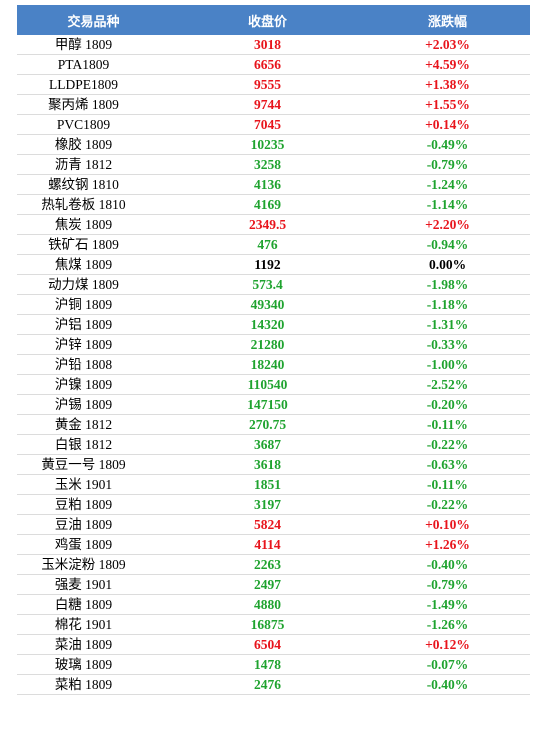 This screenshot has width=556, height=740. I want to click on product-name: 玉米 1901, so click(93, 484).